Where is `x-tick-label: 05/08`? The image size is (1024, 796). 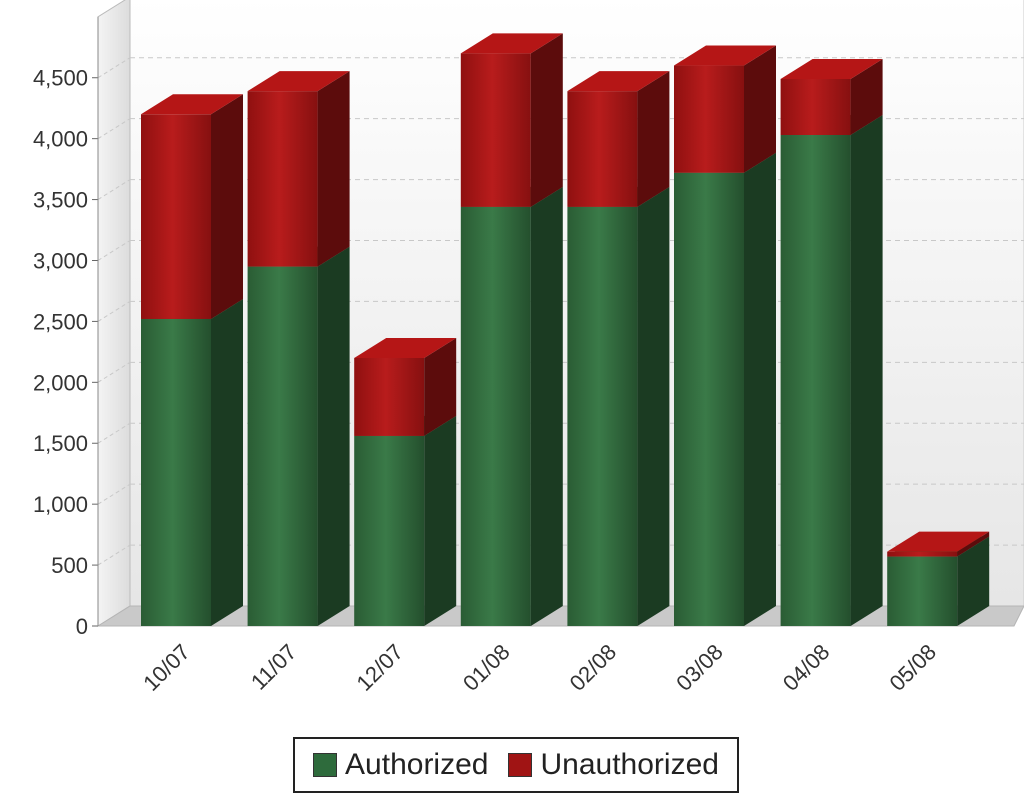
x-tick-label: 05/08 is located at coordinates (912, 667).